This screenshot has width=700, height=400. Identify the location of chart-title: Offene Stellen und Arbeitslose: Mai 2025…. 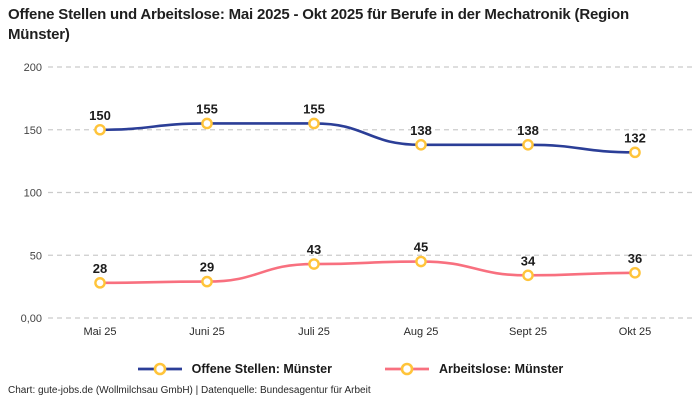
(318, 24).